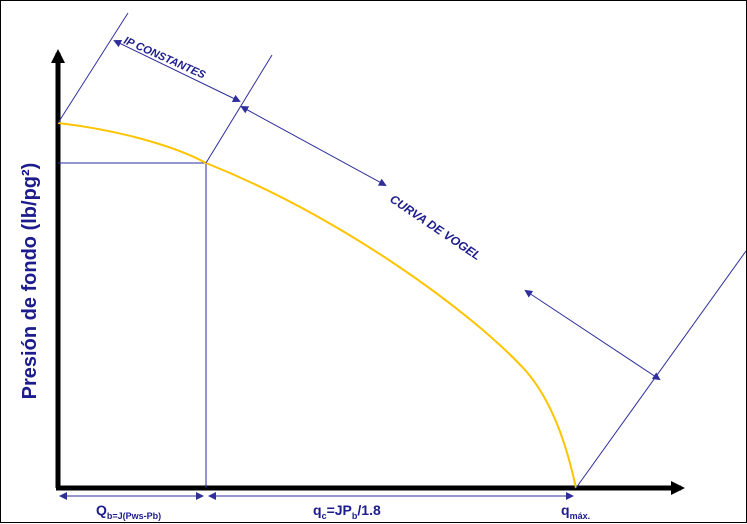 This screenshot has width=747, height=524. What do you see at coordinates (317, 510) in the screenshot?
I see `qc-label-q: q` at bounding box center [317, 510].